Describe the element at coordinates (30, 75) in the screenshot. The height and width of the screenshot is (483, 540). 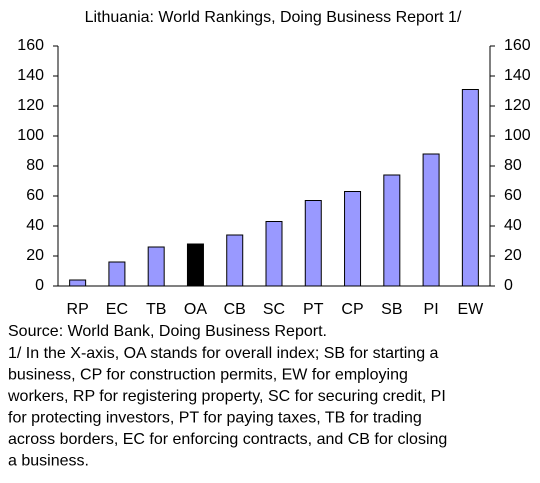
I see `y-tick-label: 140` at that location.